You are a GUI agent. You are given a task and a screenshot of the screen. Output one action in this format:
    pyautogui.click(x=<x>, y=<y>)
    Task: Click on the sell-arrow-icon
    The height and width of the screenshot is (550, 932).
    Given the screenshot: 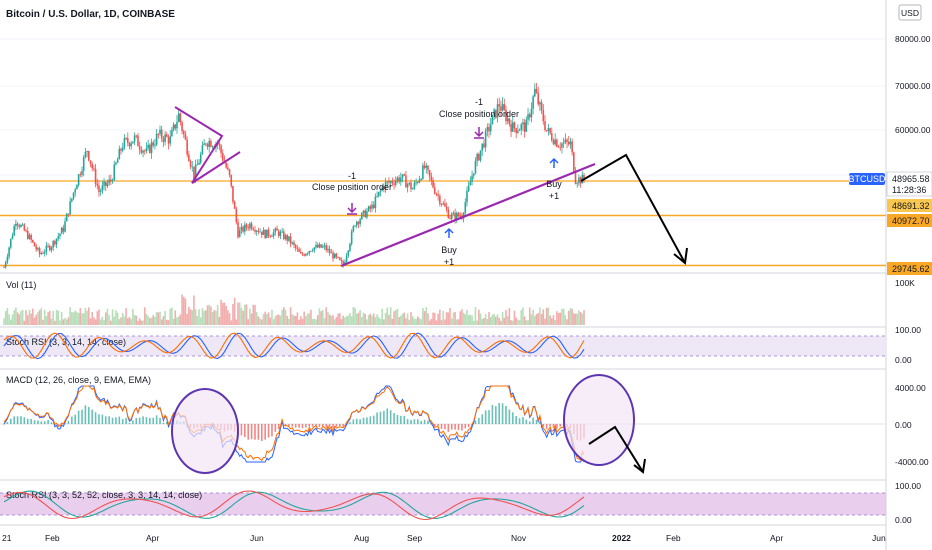 What is the action you would take?
    pyautogui.click(x=352, y=209)
    